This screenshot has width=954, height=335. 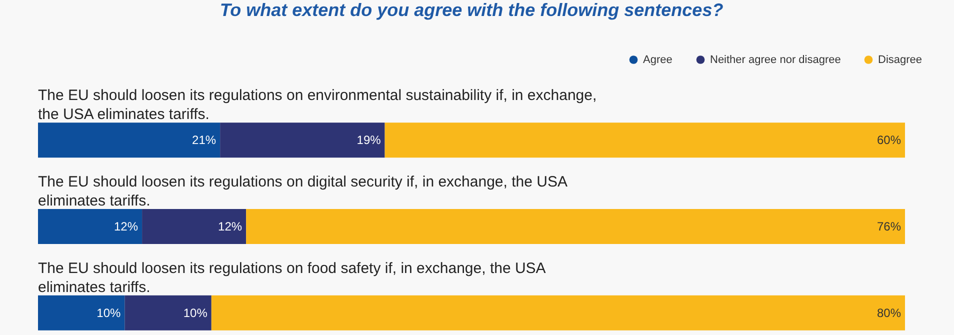 I want to click on legend-label: Neither agree nor disagree, so click(x=775, y=60).